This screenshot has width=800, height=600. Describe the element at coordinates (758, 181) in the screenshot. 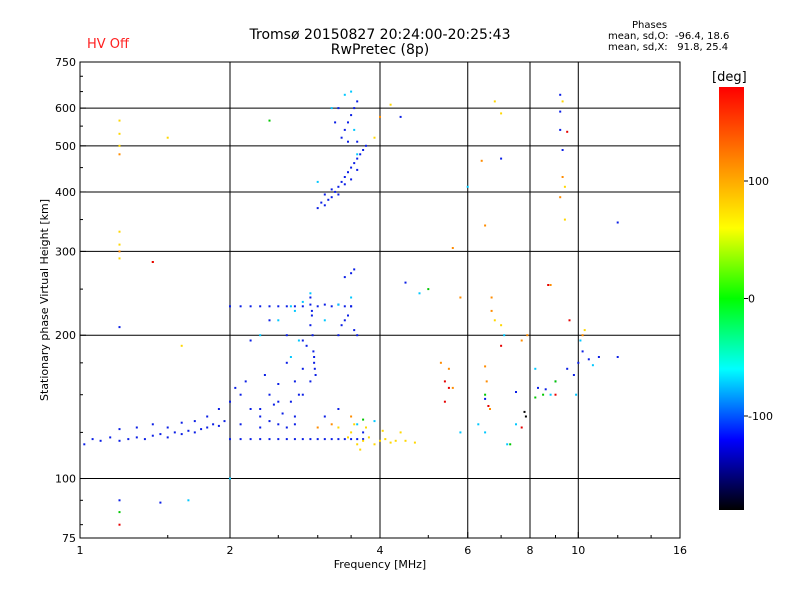

I see `colorbar-tick-label: 100` at that location.